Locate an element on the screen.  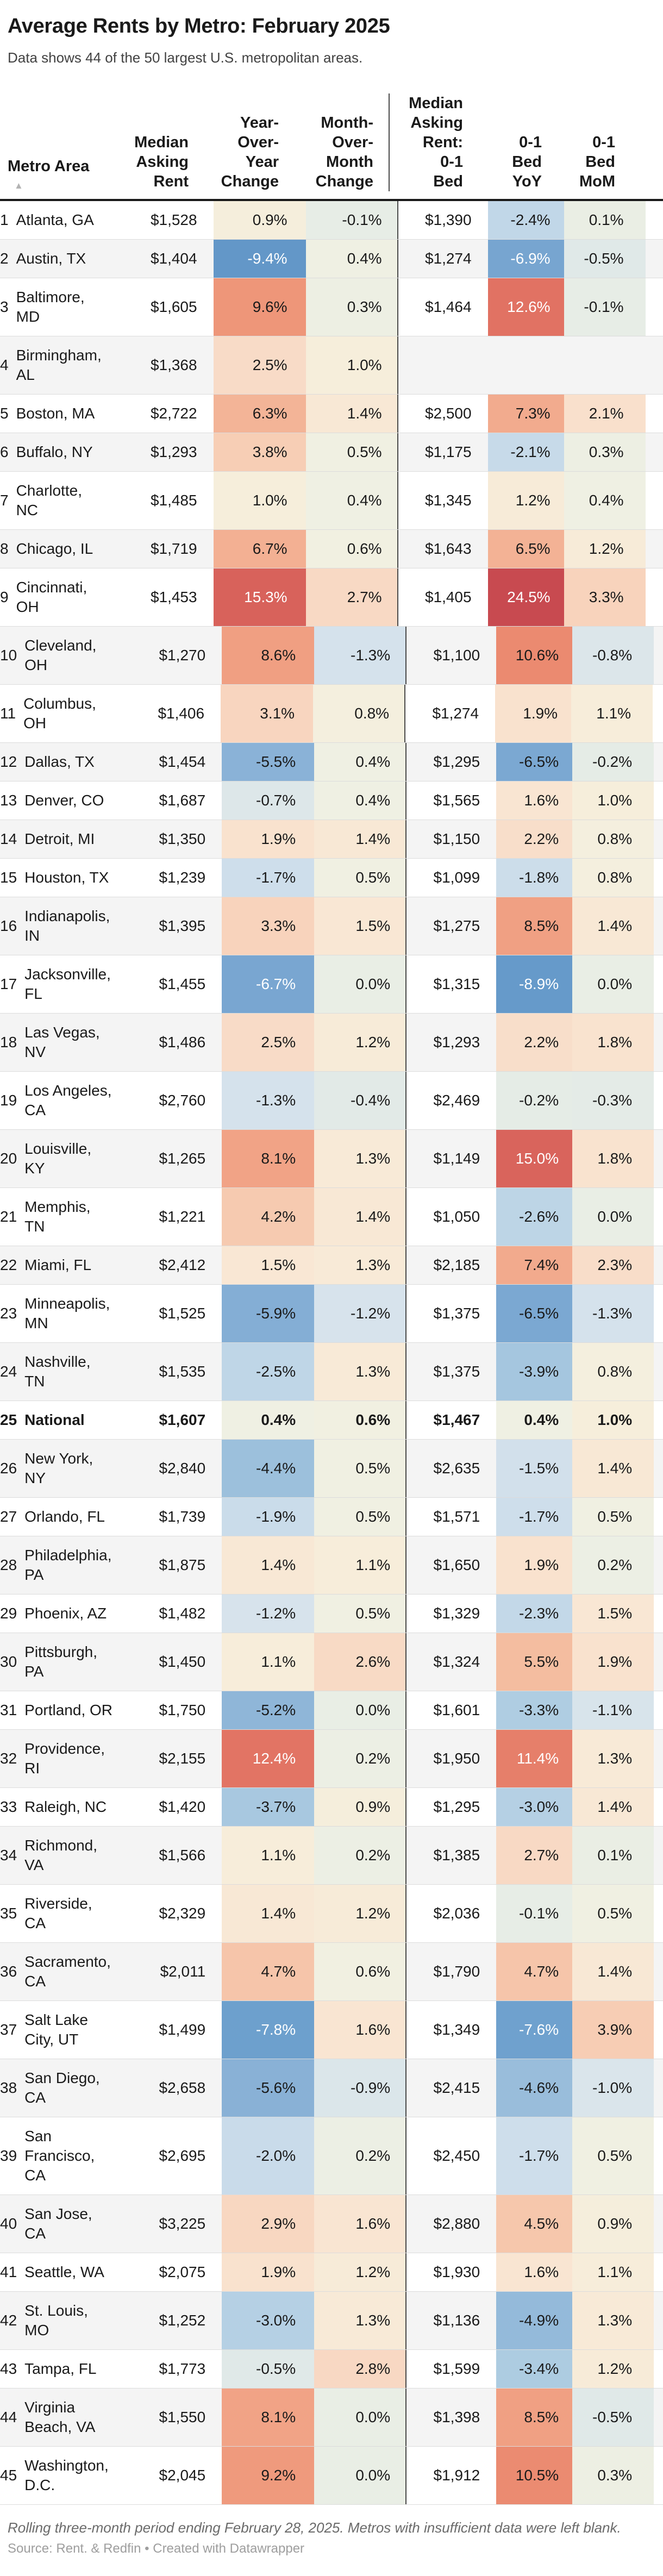
cell-rent: $1,528 is located at coordinates (173, 219).